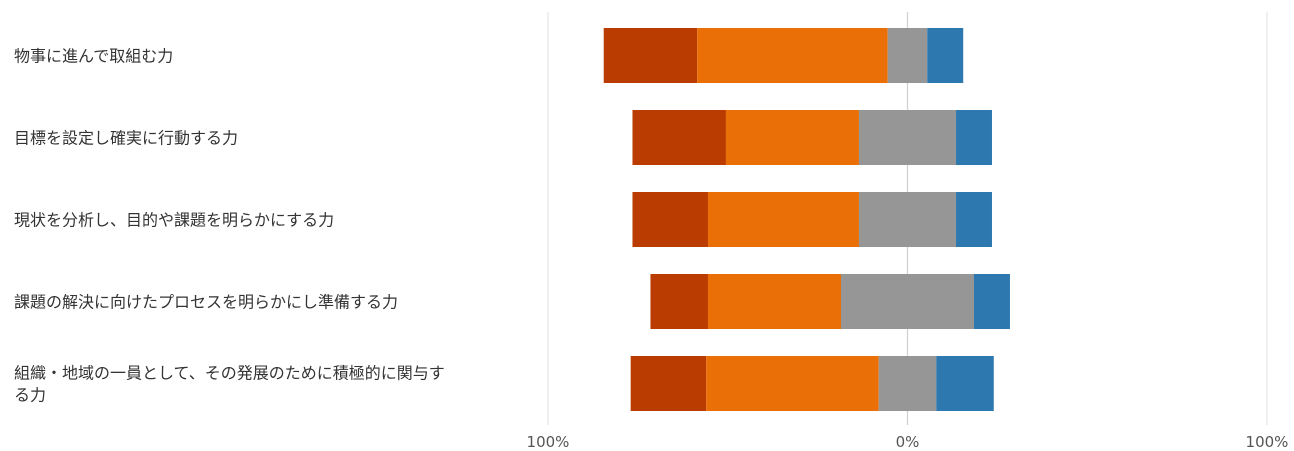 Image resolution: width=1294 pixels, height=451 pixels. I want to click on bar-row4-series3, so click(965, 383).